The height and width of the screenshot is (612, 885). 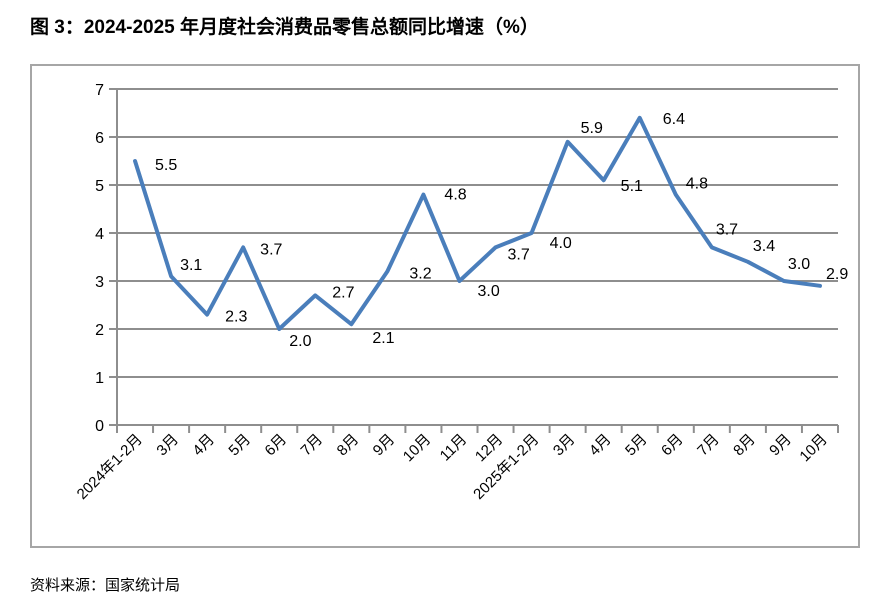 I want to click on y-tick-label: 5, so click(x=99, y=186).